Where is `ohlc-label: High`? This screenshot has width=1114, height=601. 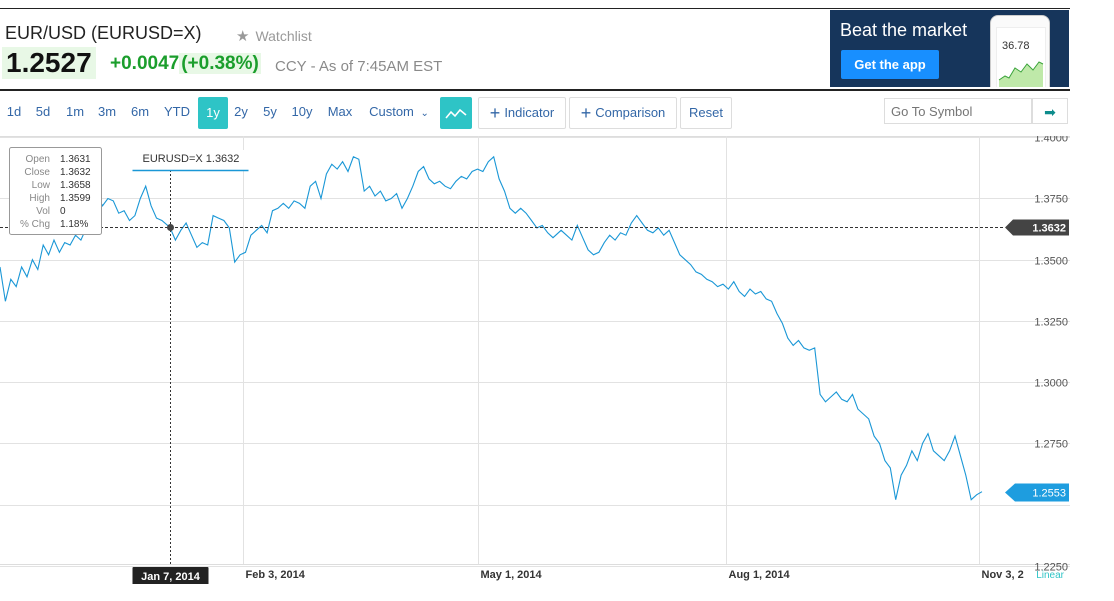 ohlc-label: High is located at coordinates (39, 198).